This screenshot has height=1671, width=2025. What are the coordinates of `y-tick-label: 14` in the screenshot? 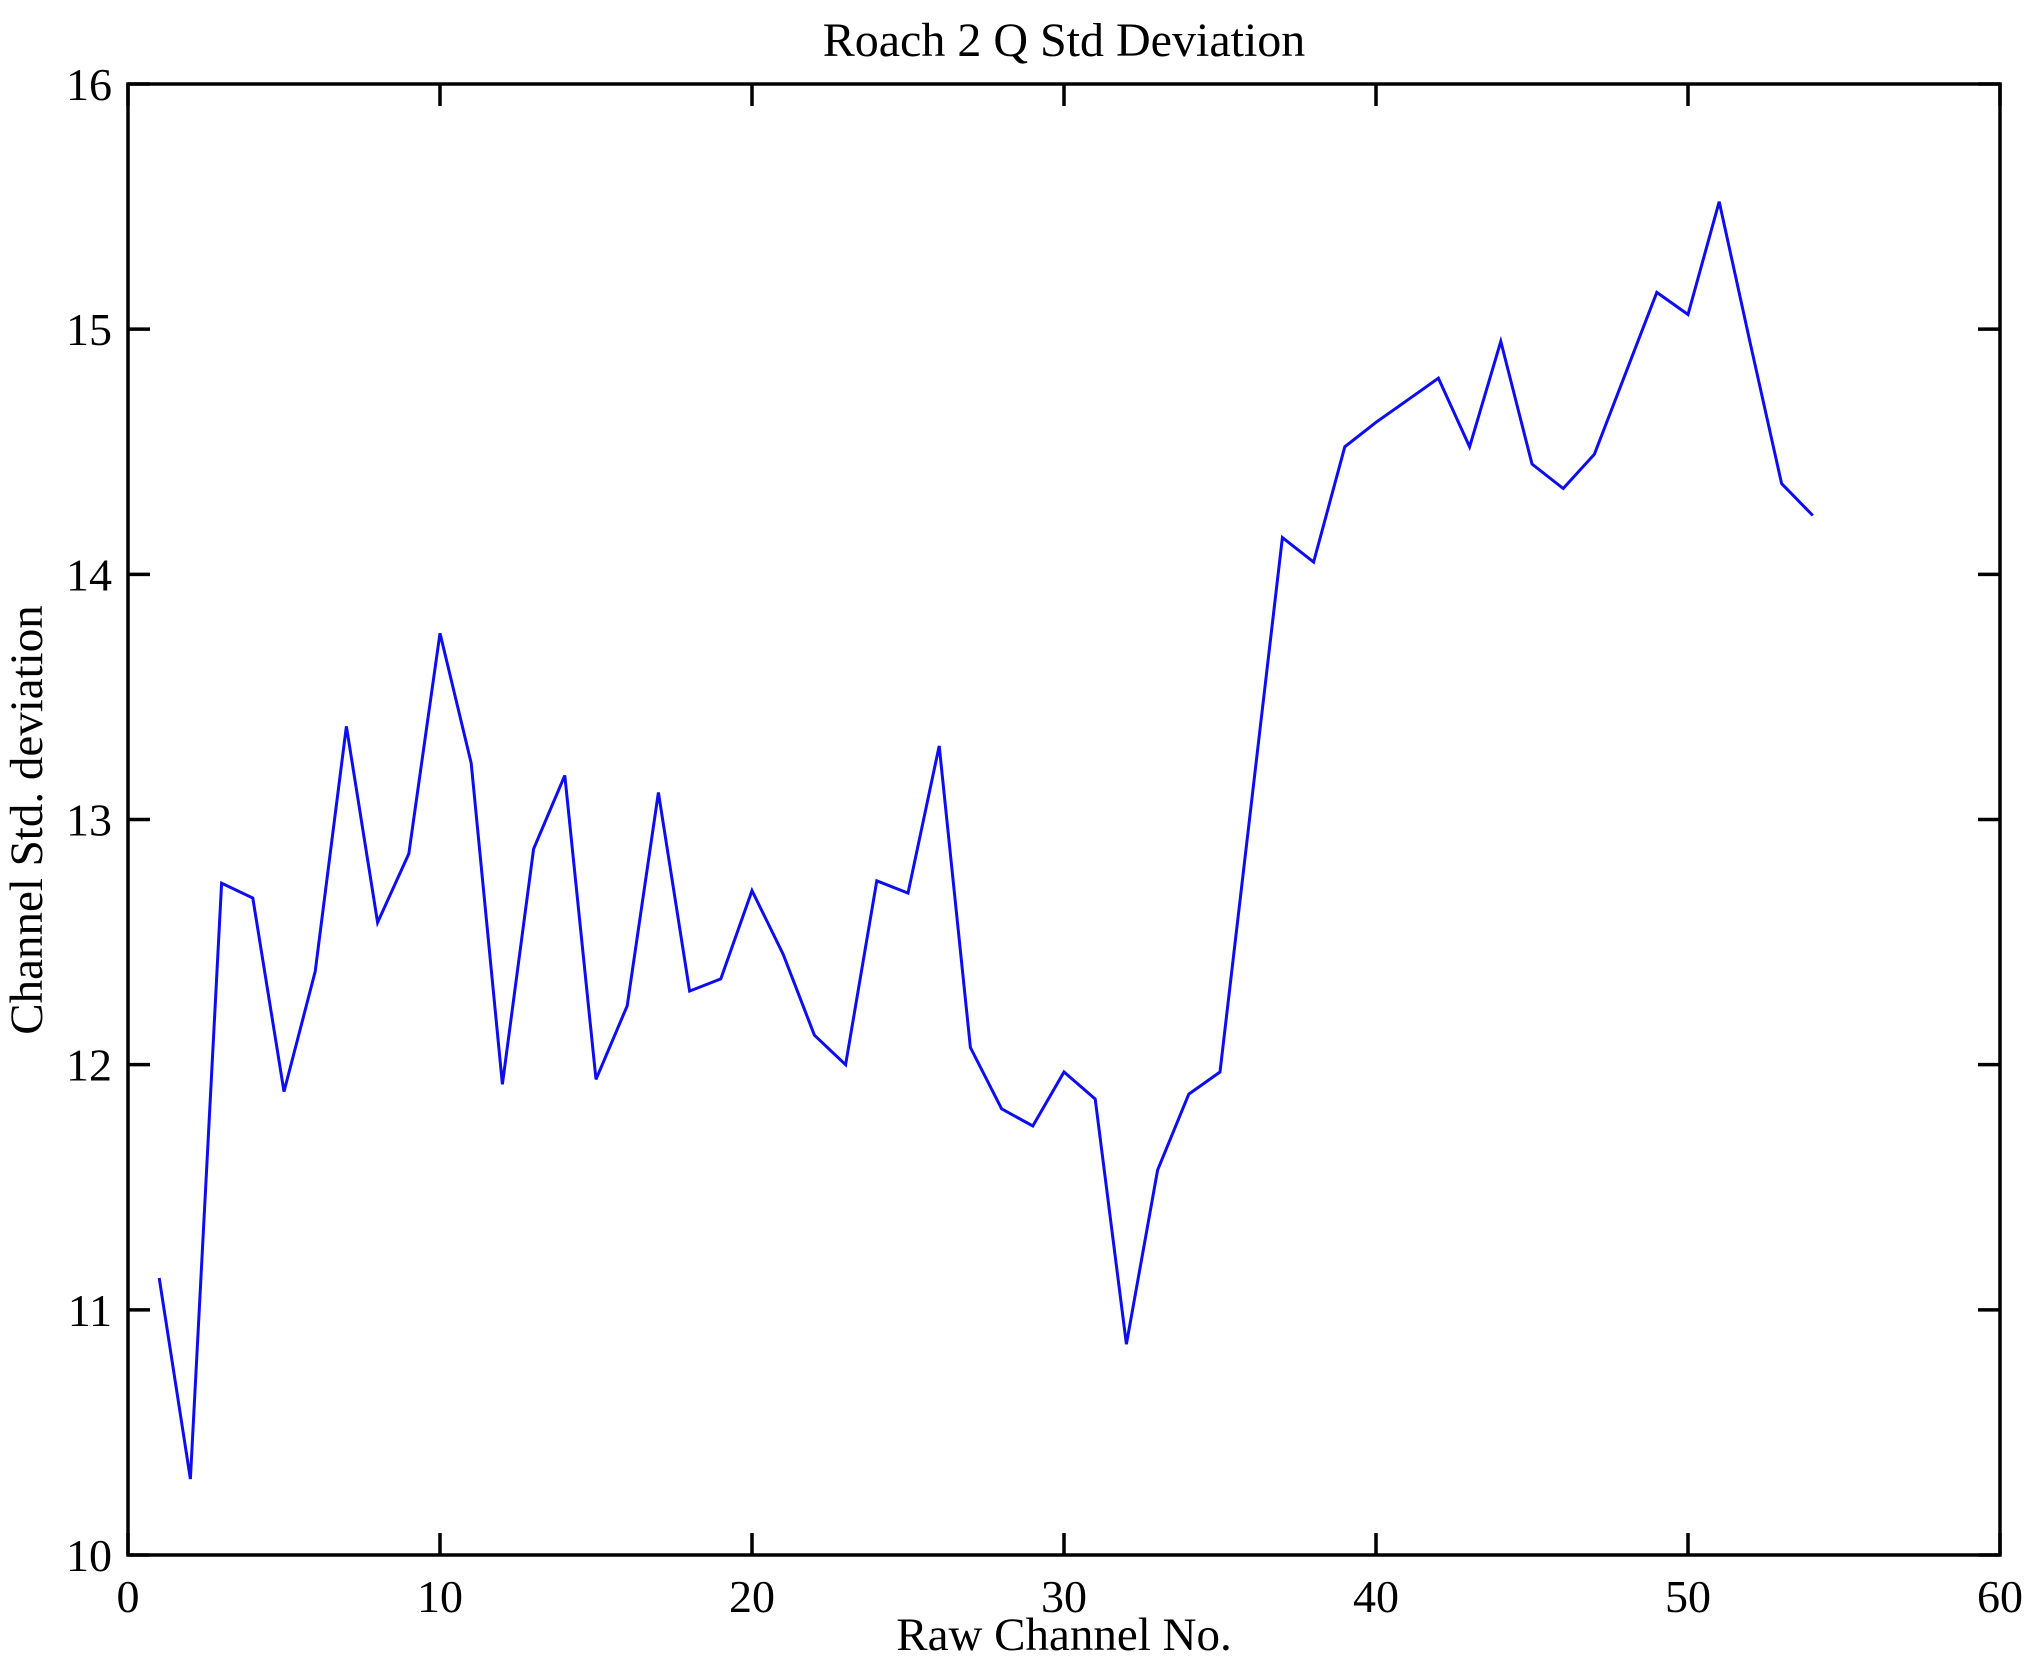 It's located at (89, 574).